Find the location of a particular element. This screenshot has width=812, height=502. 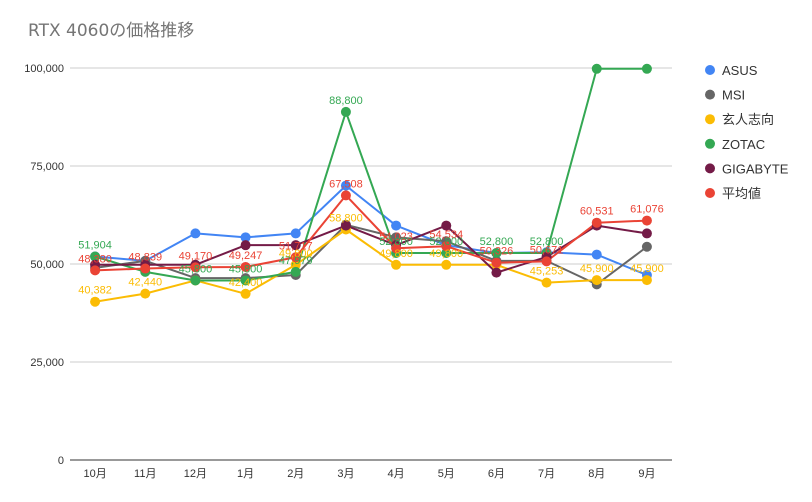

legend-label: 玄人志向 is located at coordinates (748, 119).